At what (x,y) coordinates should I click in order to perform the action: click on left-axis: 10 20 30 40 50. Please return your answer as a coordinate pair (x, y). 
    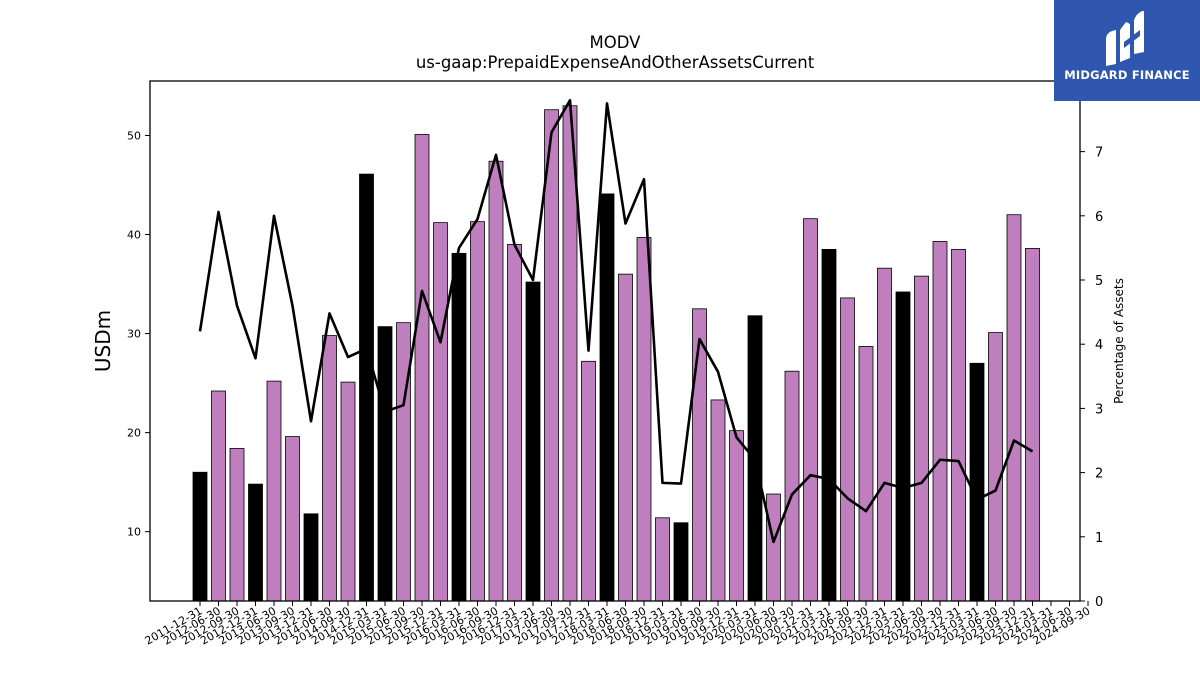
    Looking at the image, I should click on (138, 334).